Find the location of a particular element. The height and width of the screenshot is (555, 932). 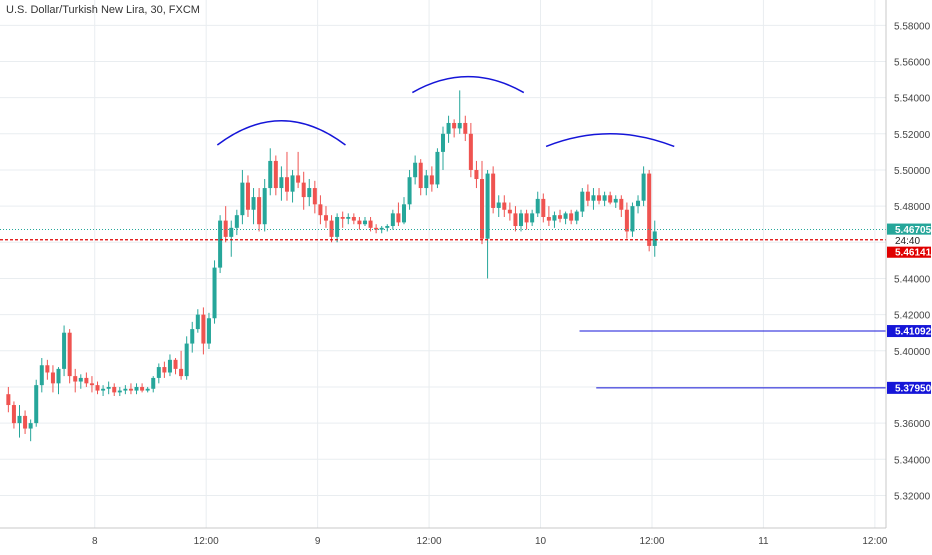

y-tick-label: 5.54000 is located at coordinates (912, 99).